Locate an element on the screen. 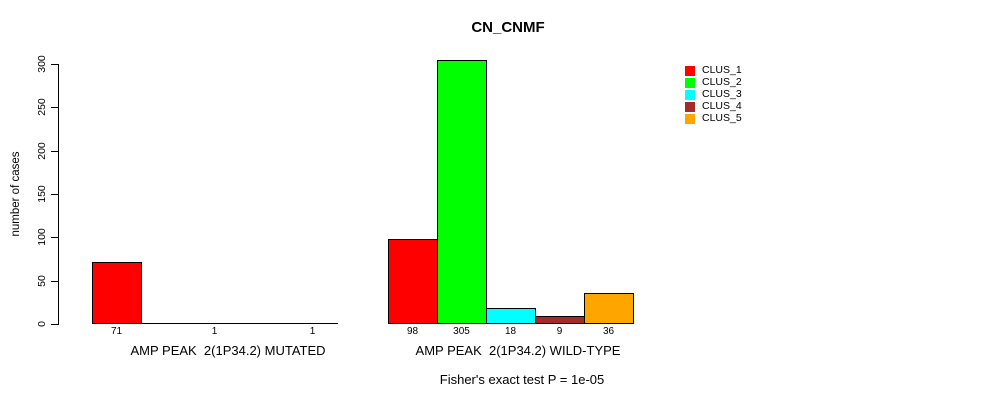 Image resolution: width=990 pixels, height=400 pixels. bar-value-label: 36 is located at coordinates (608, 331).